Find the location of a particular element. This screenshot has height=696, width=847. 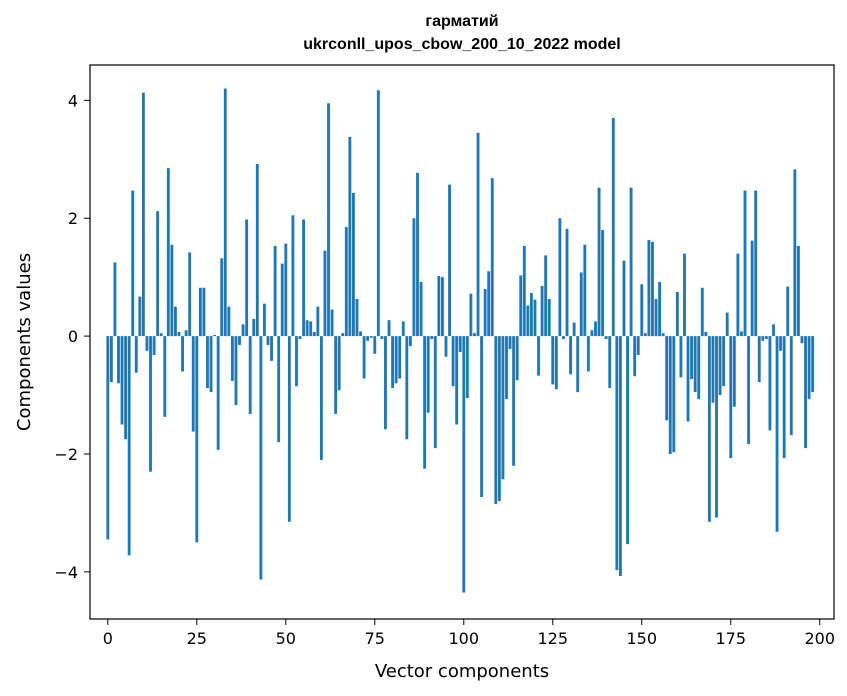

chart-title-line-1: гарматий is located at coordinates (462, 21).